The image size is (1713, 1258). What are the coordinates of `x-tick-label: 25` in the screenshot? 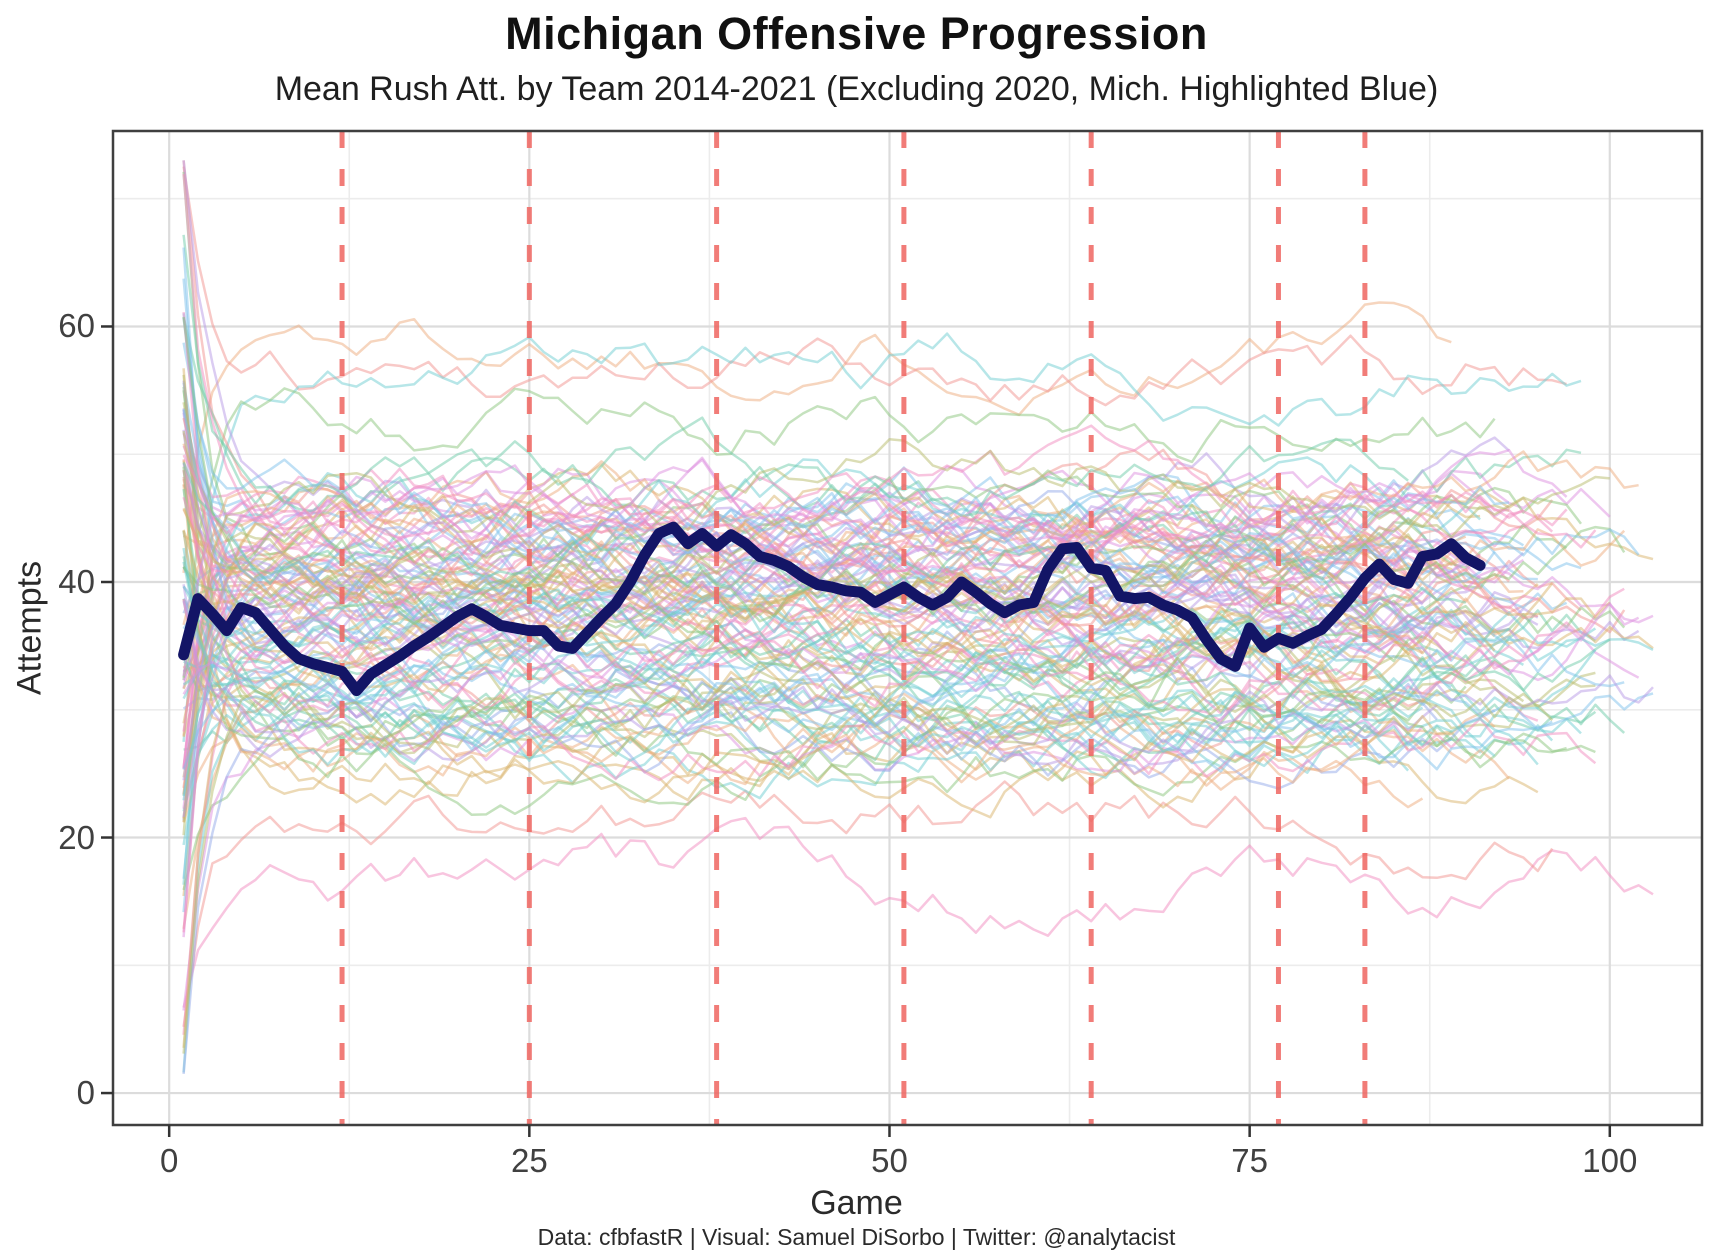 It's located at (529, 1160).